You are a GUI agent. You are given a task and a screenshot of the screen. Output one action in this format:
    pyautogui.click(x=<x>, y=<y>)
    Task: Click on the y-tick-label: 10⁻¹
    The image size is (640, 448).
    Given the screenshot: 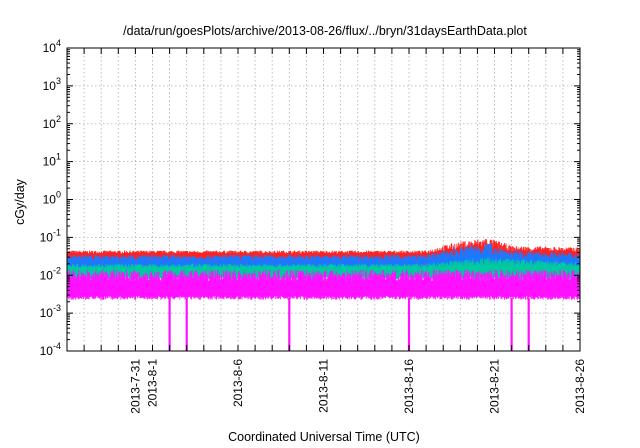 What is the action you would take?
    pyautogui.click(x=50, y=235)
    